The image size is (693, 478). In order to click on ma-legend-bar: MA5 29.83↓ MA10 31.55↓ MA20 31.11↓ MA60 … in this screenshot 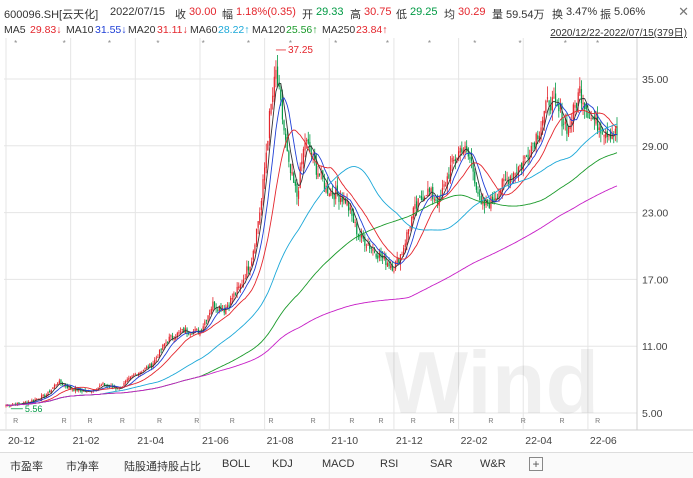, I will do `click(346, 30)`.